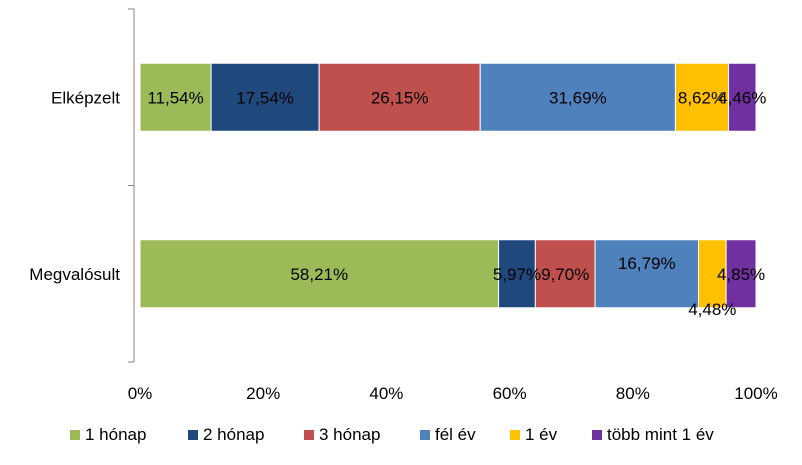 The width and height of the screenshot is (802, 465). I want to click on data-label: 11,54%, so click(175, 97).